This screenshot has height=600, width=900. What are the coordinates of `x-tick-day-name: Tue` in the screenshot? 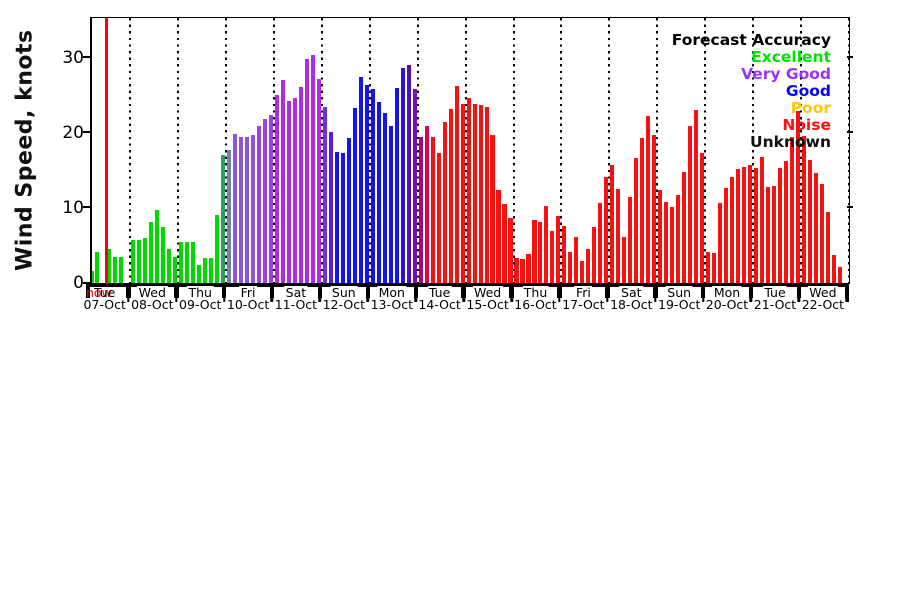 It's located at (775, 292).